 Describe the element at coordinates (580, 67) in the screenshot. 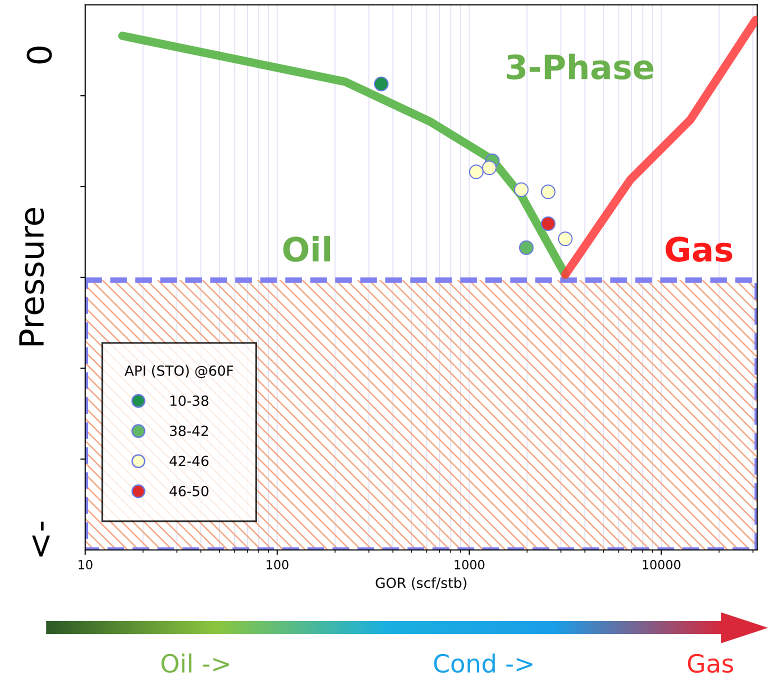

I see `annotation: 3-Phase` at that location.